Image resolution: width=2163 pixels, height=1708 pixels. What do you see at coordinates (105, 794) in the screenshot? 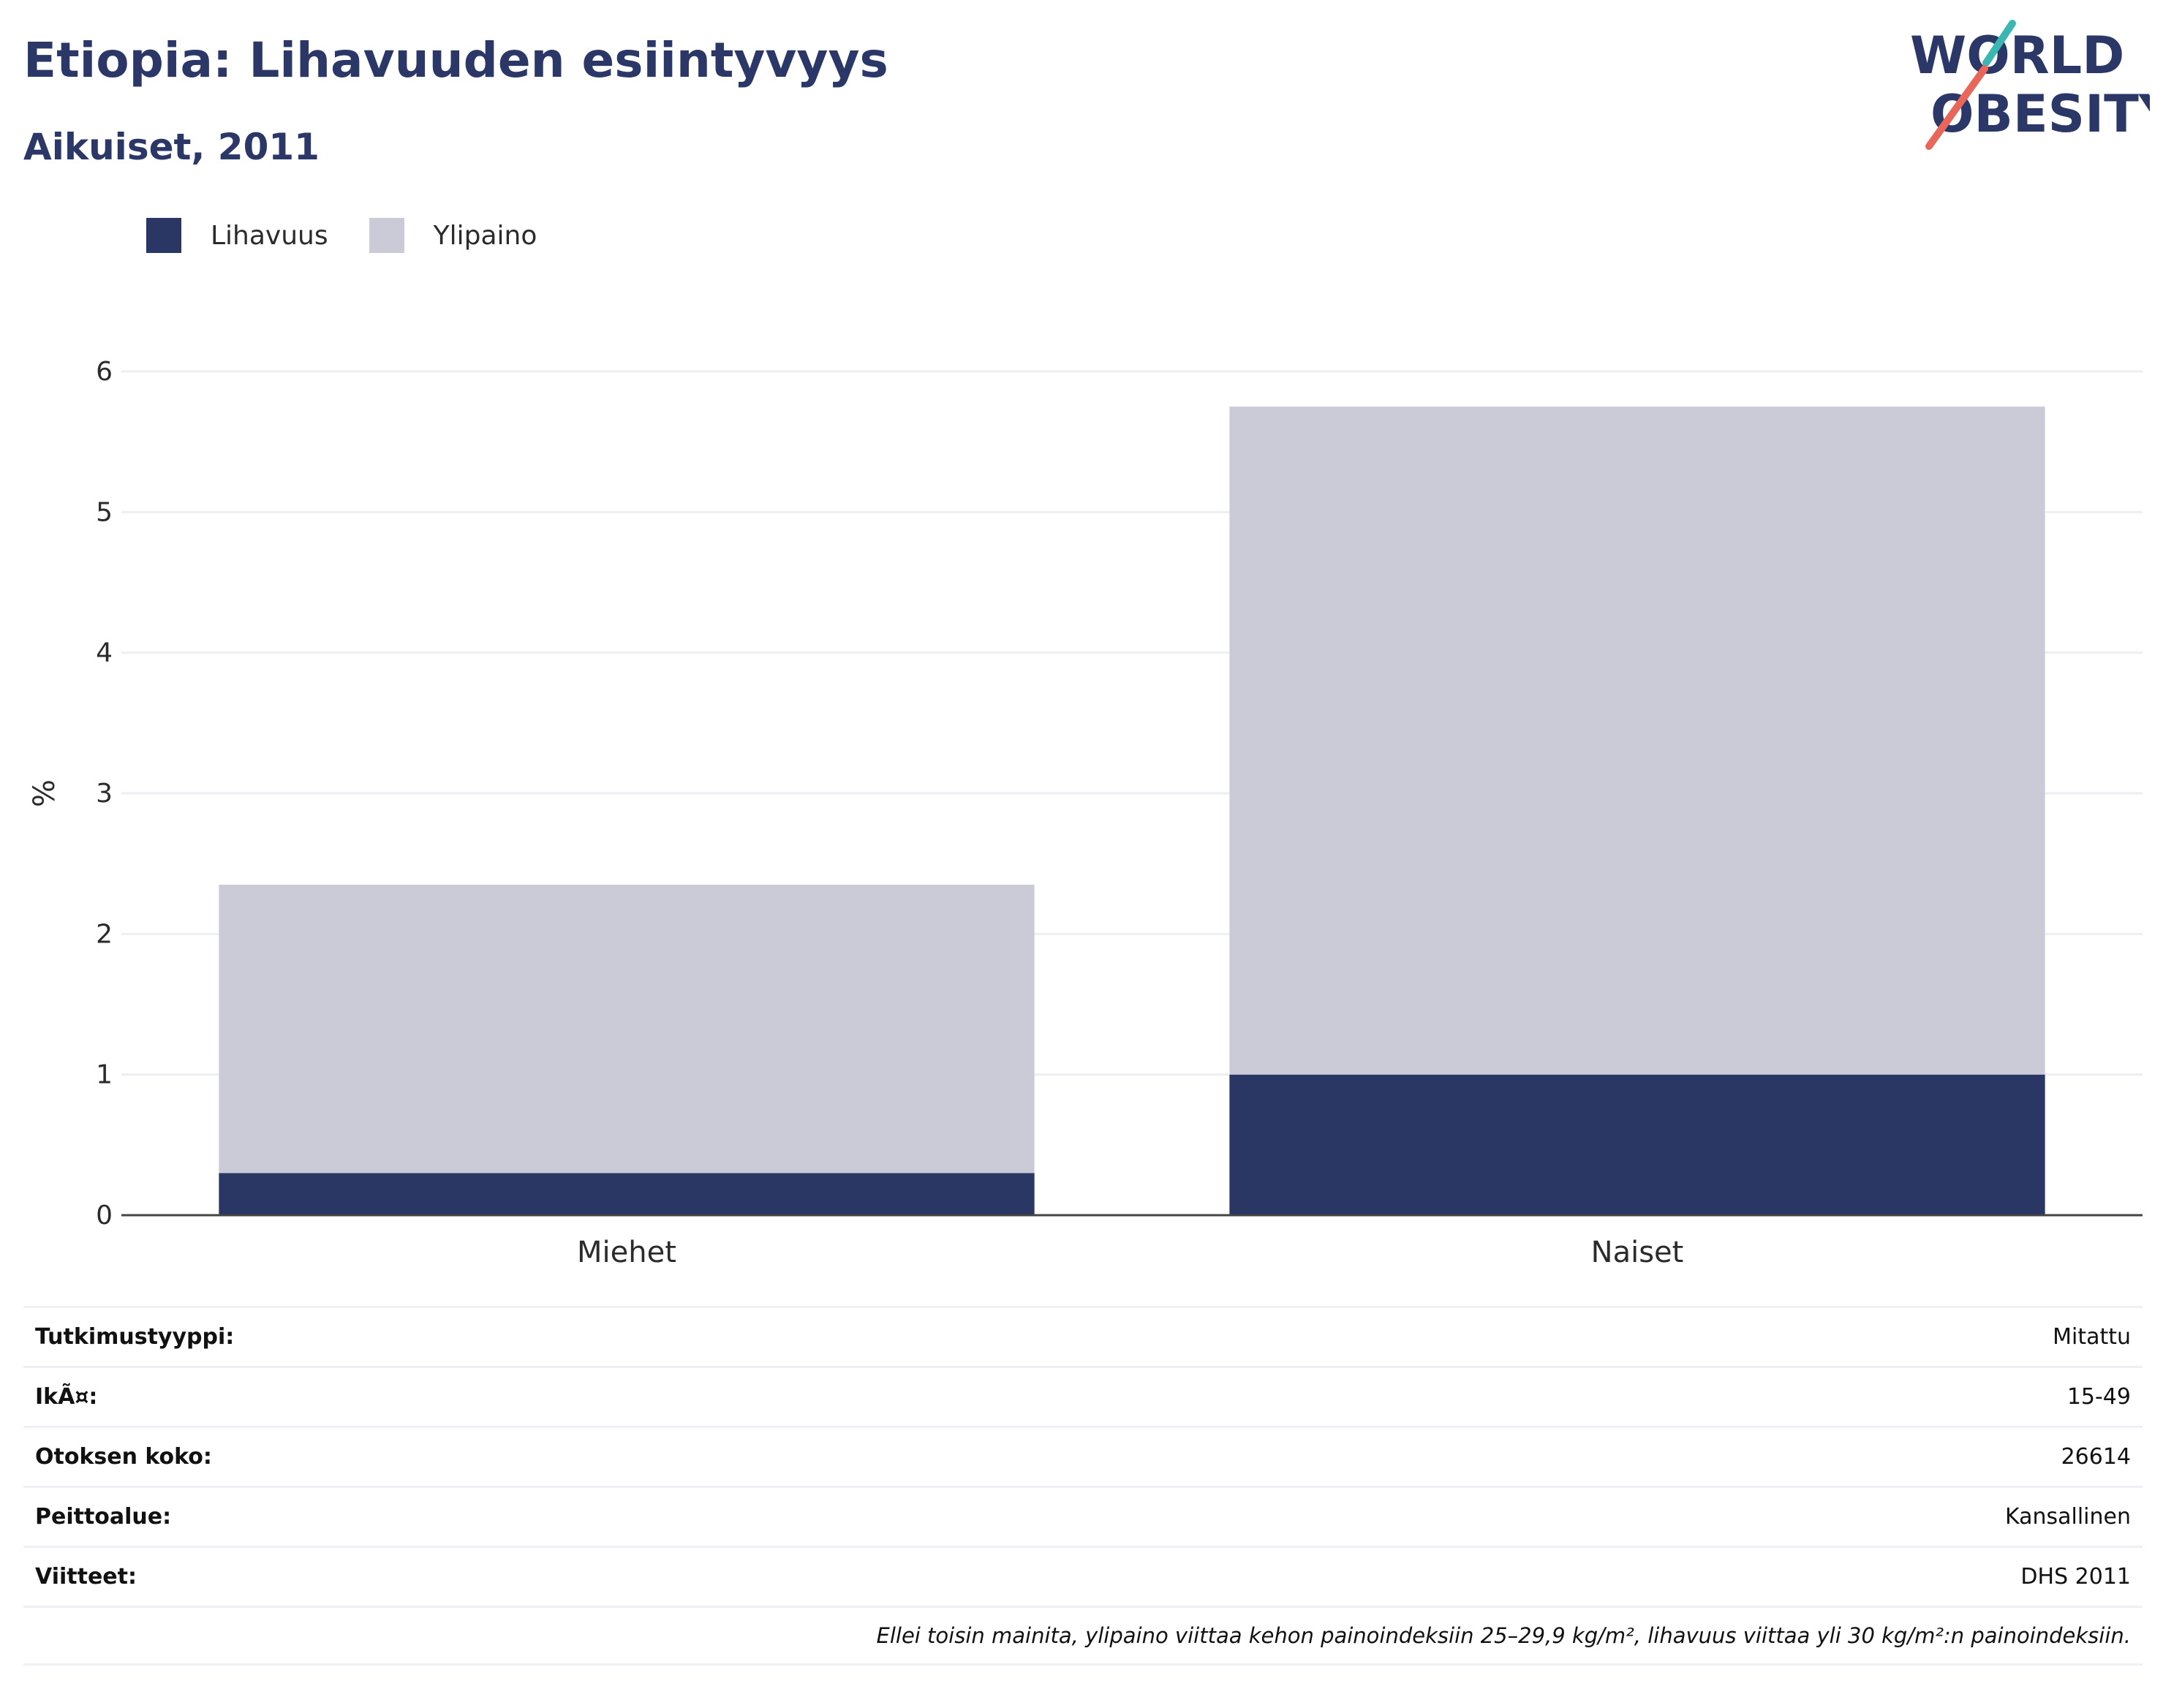
I see `y-tick-label: 3` at bounding box center [105, 794].